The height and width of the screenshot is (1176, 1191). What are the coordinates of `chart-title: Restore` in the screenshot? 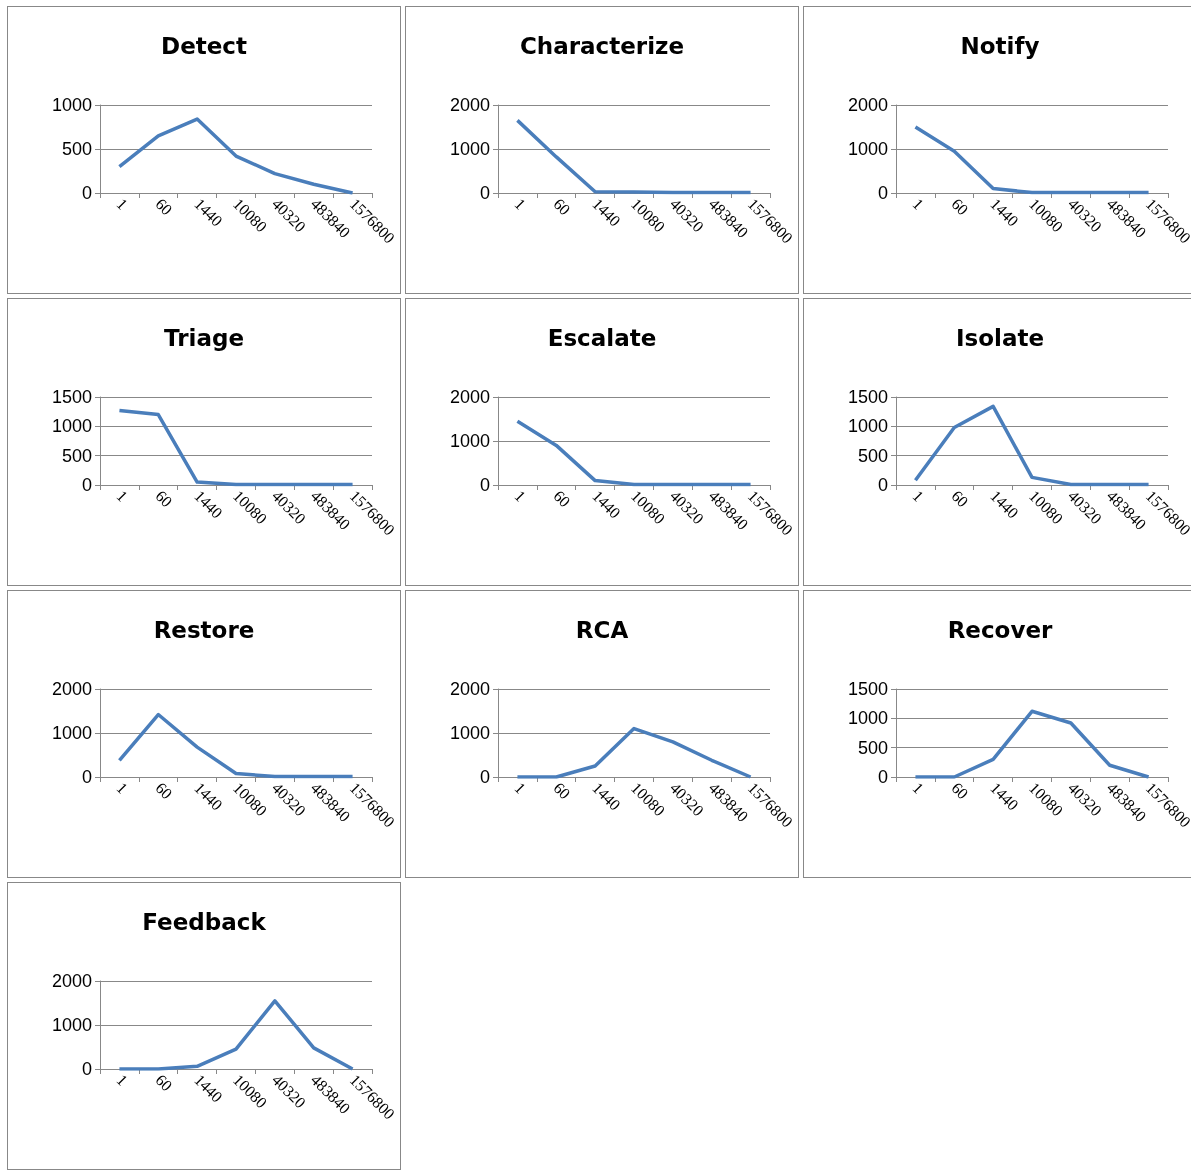 It's located at (204, 629).